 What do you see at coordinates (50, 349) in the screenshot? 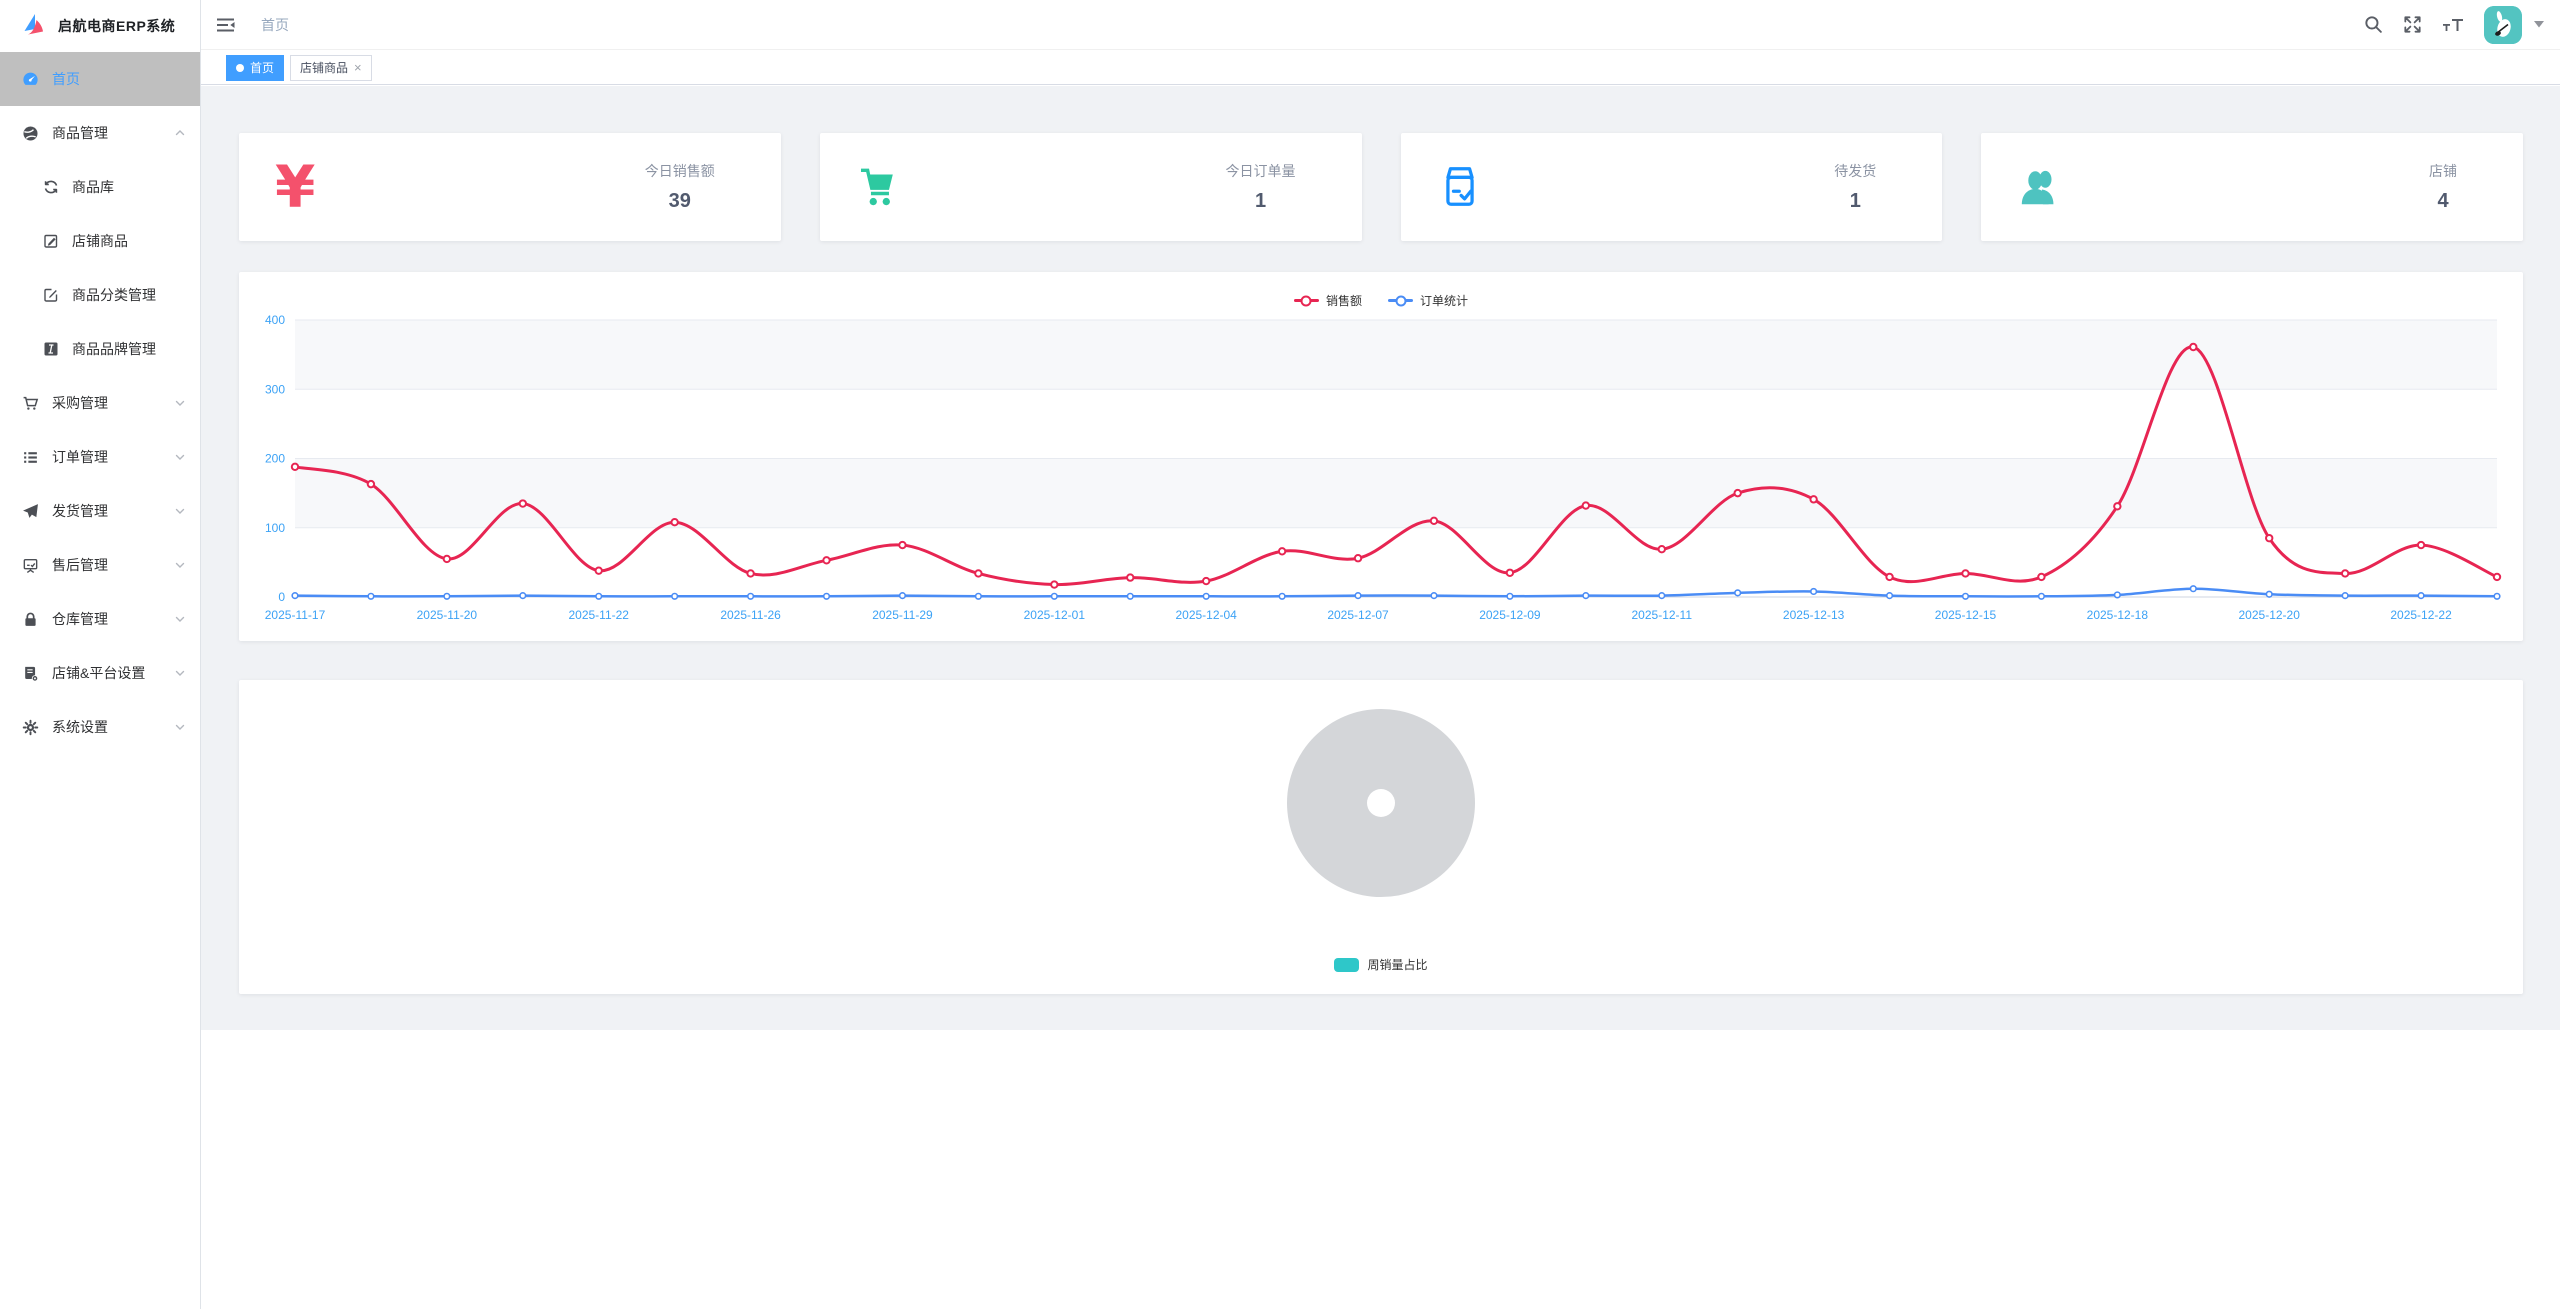
I see `italic-icon` at bounding box center [50, 349].